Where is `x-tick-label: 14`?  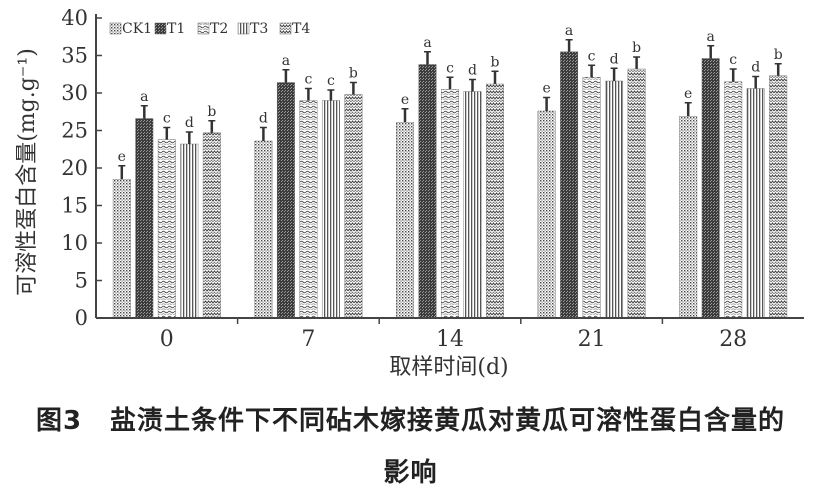
x-tick-label: 14 is located at coordinates (450, 339).